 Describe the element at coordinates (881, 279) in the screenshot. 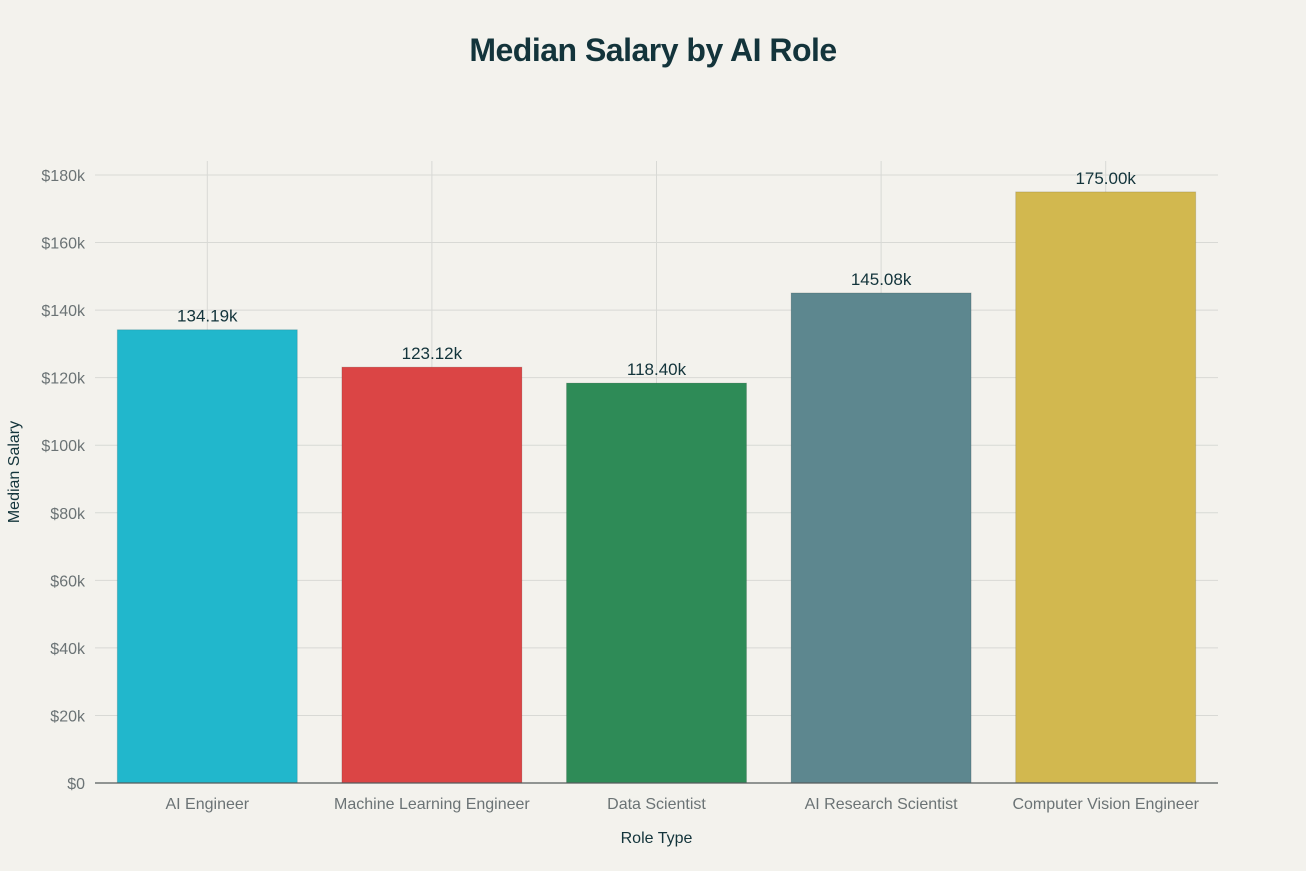

I see `bar-data-label: 145.08k` at that location.